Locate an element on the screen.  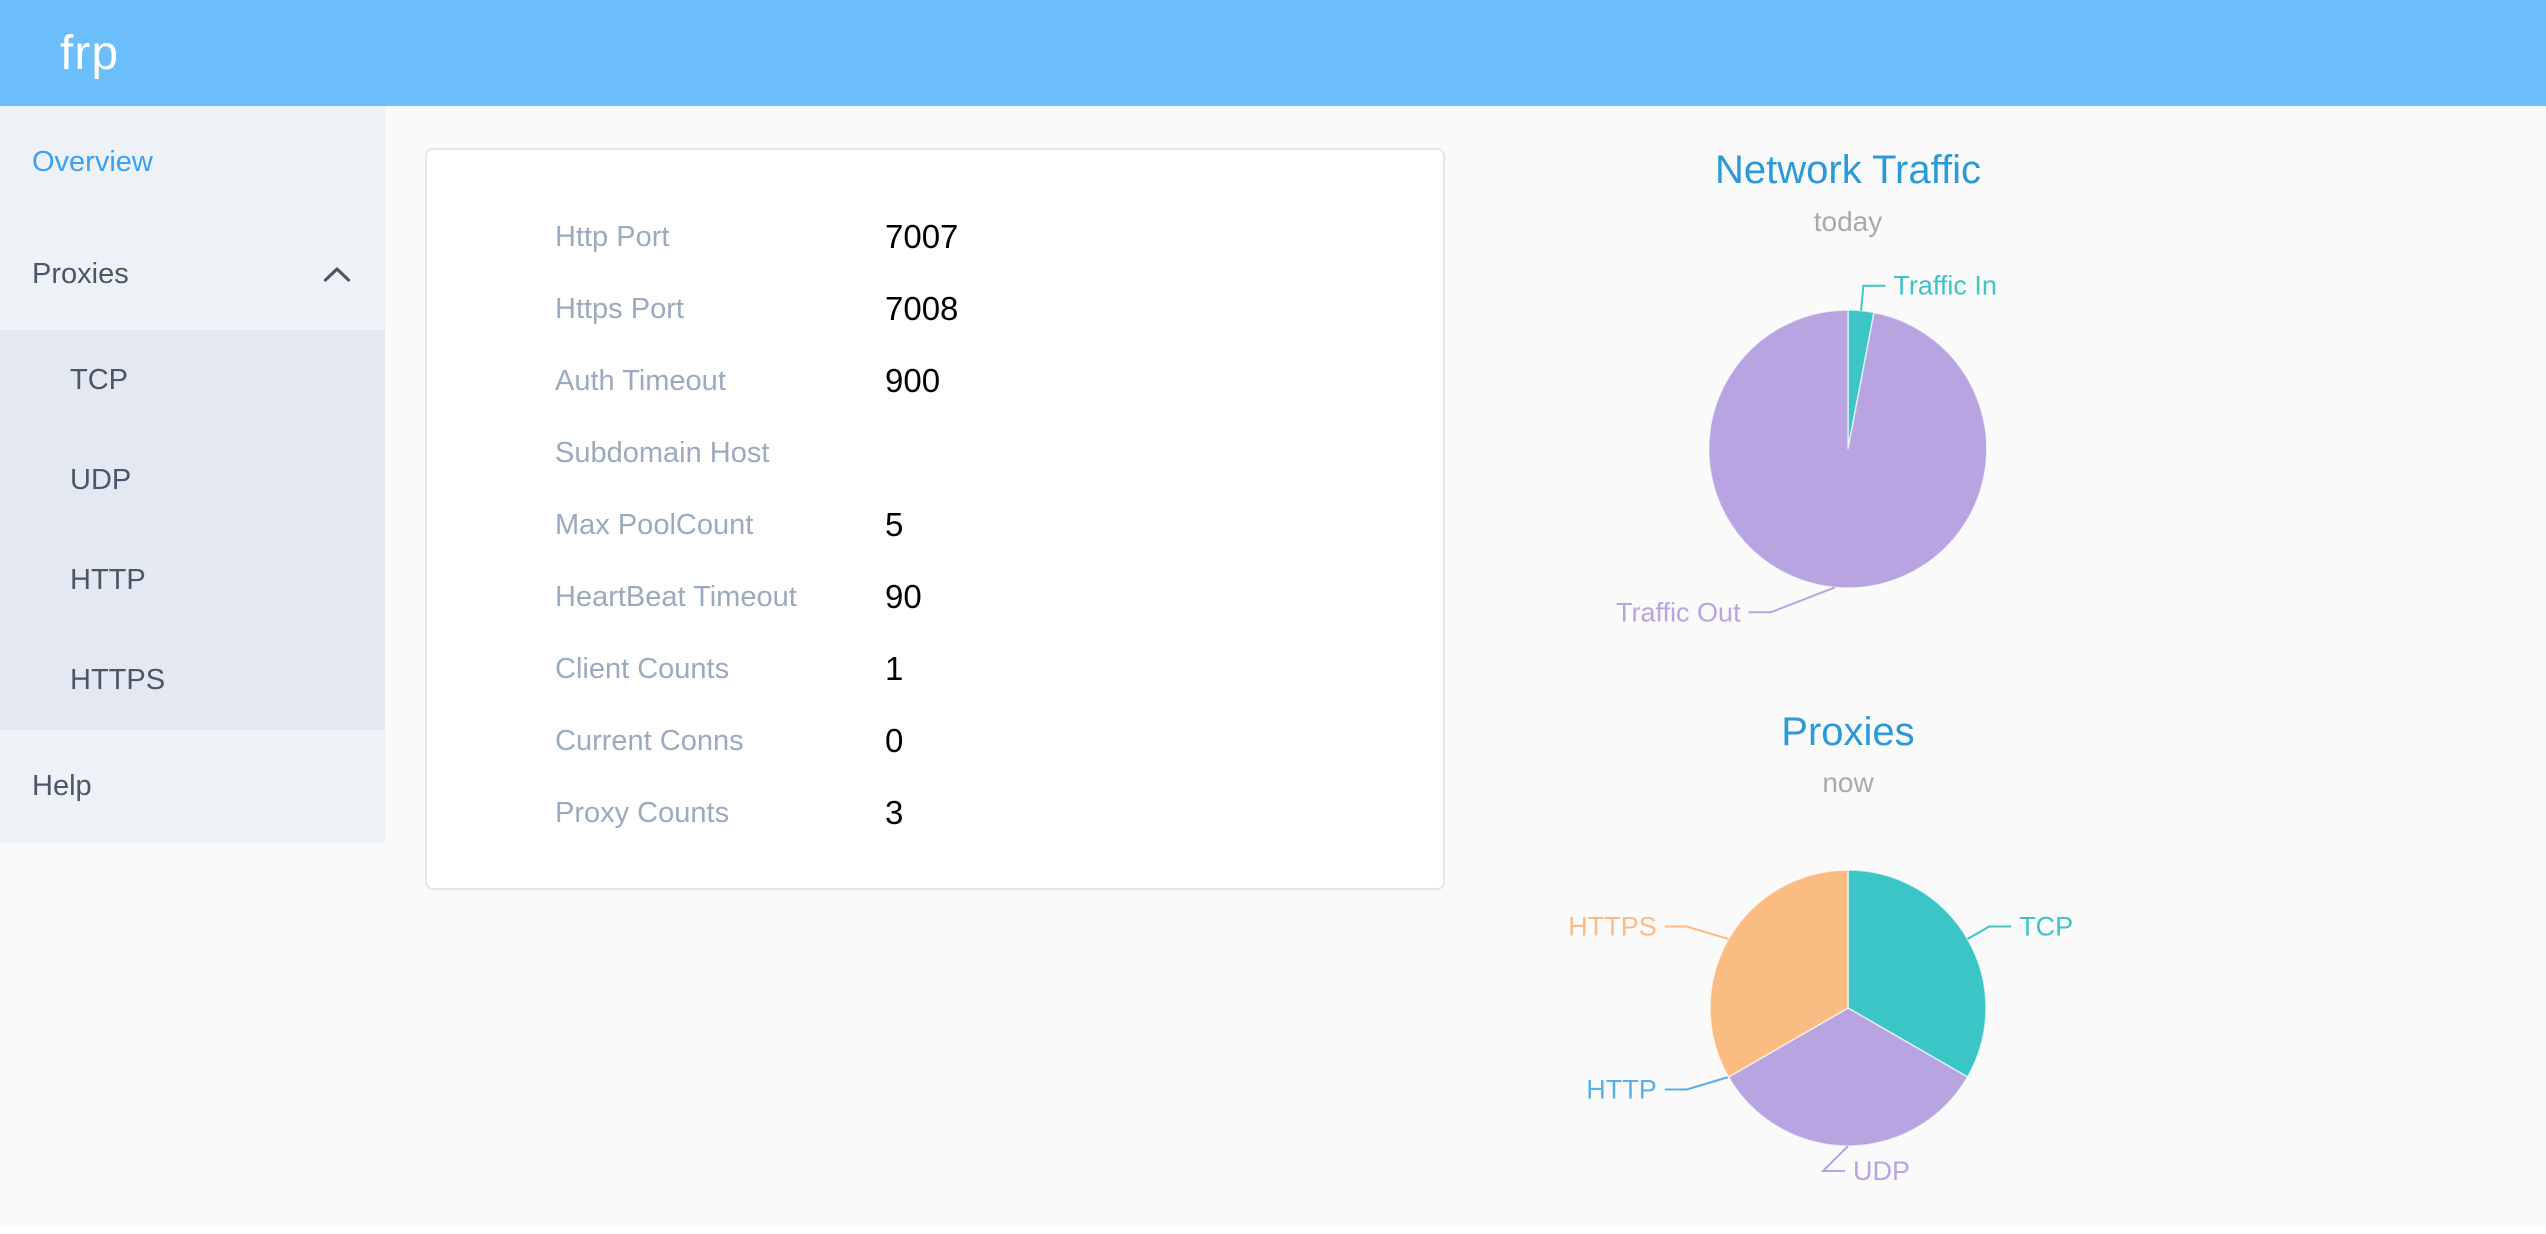
sidebar-item-https: HTTPS is located at coordinates (192, 680).